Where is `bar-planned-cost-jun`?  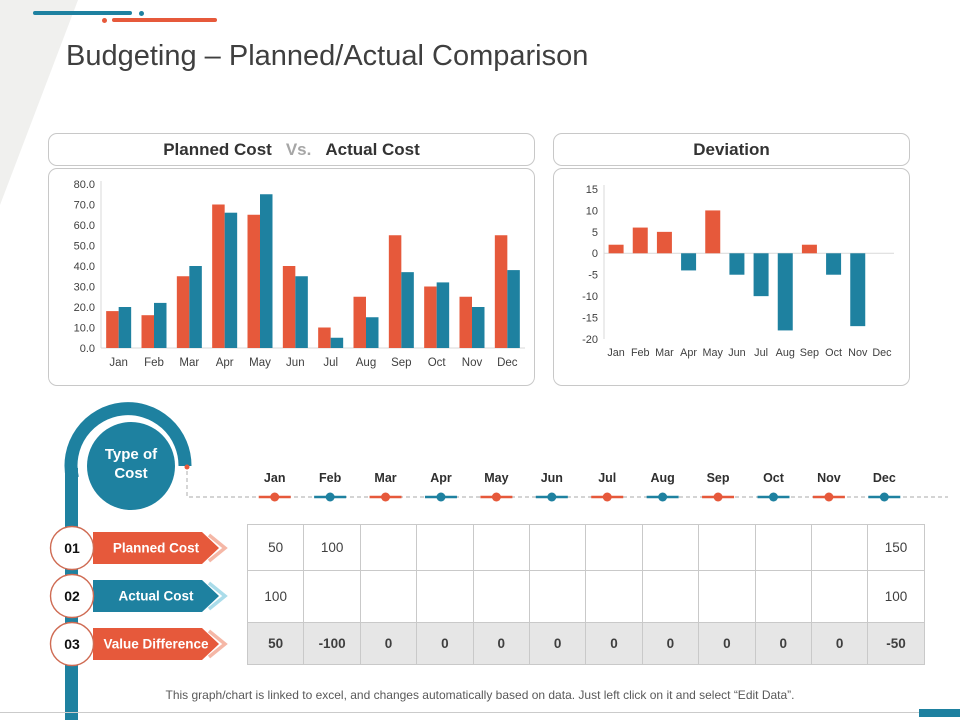 bar-planned-cost-jun is located at coordinates (289, 307).